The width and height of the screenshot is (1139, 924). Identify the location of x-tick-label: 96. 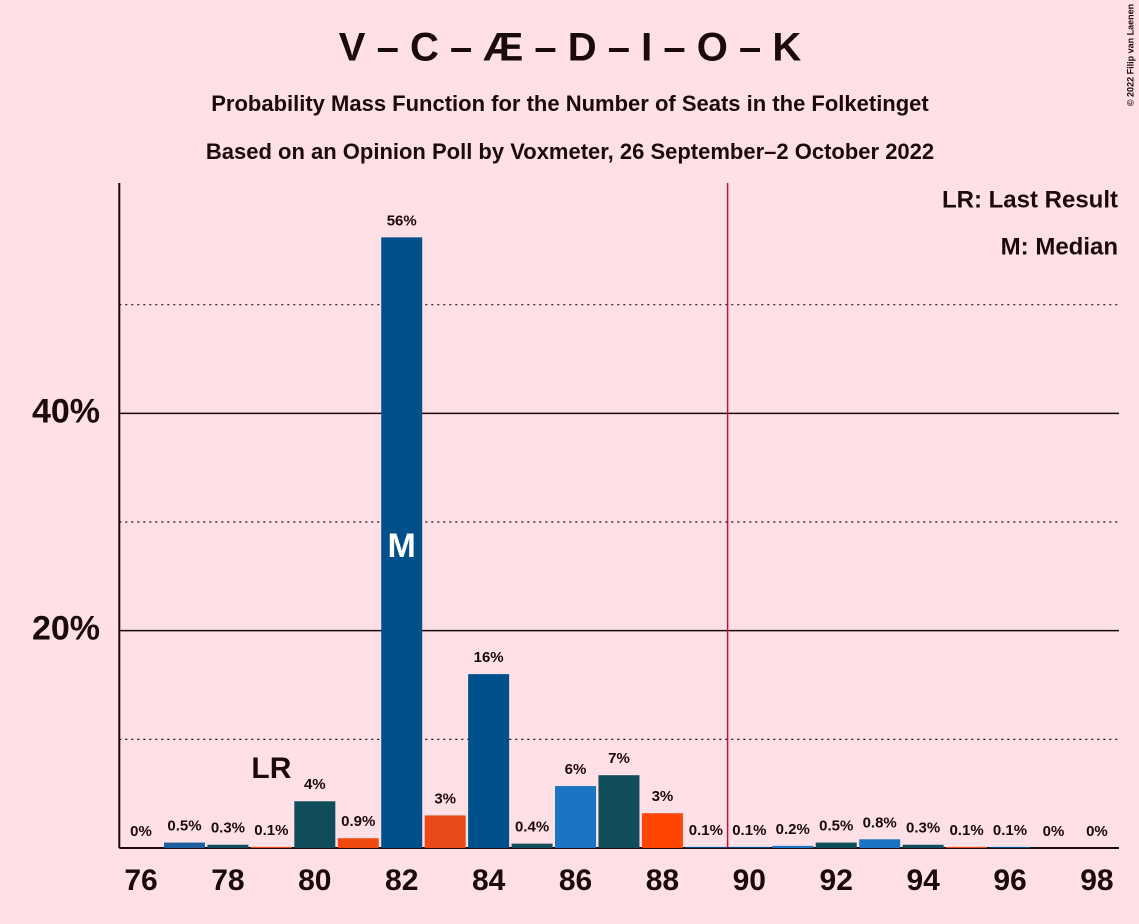
(1009, 880).